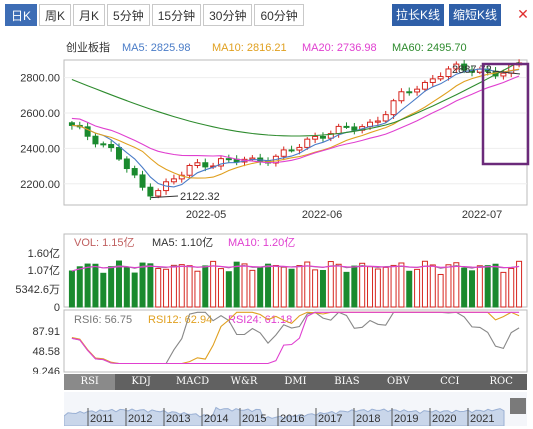 This screenshot has height=429, width=533. What do you see at coordinates (46, 370) in the screenshot?
I see `rsi-y-tick: 9.246` at bounding box center [46, 370].